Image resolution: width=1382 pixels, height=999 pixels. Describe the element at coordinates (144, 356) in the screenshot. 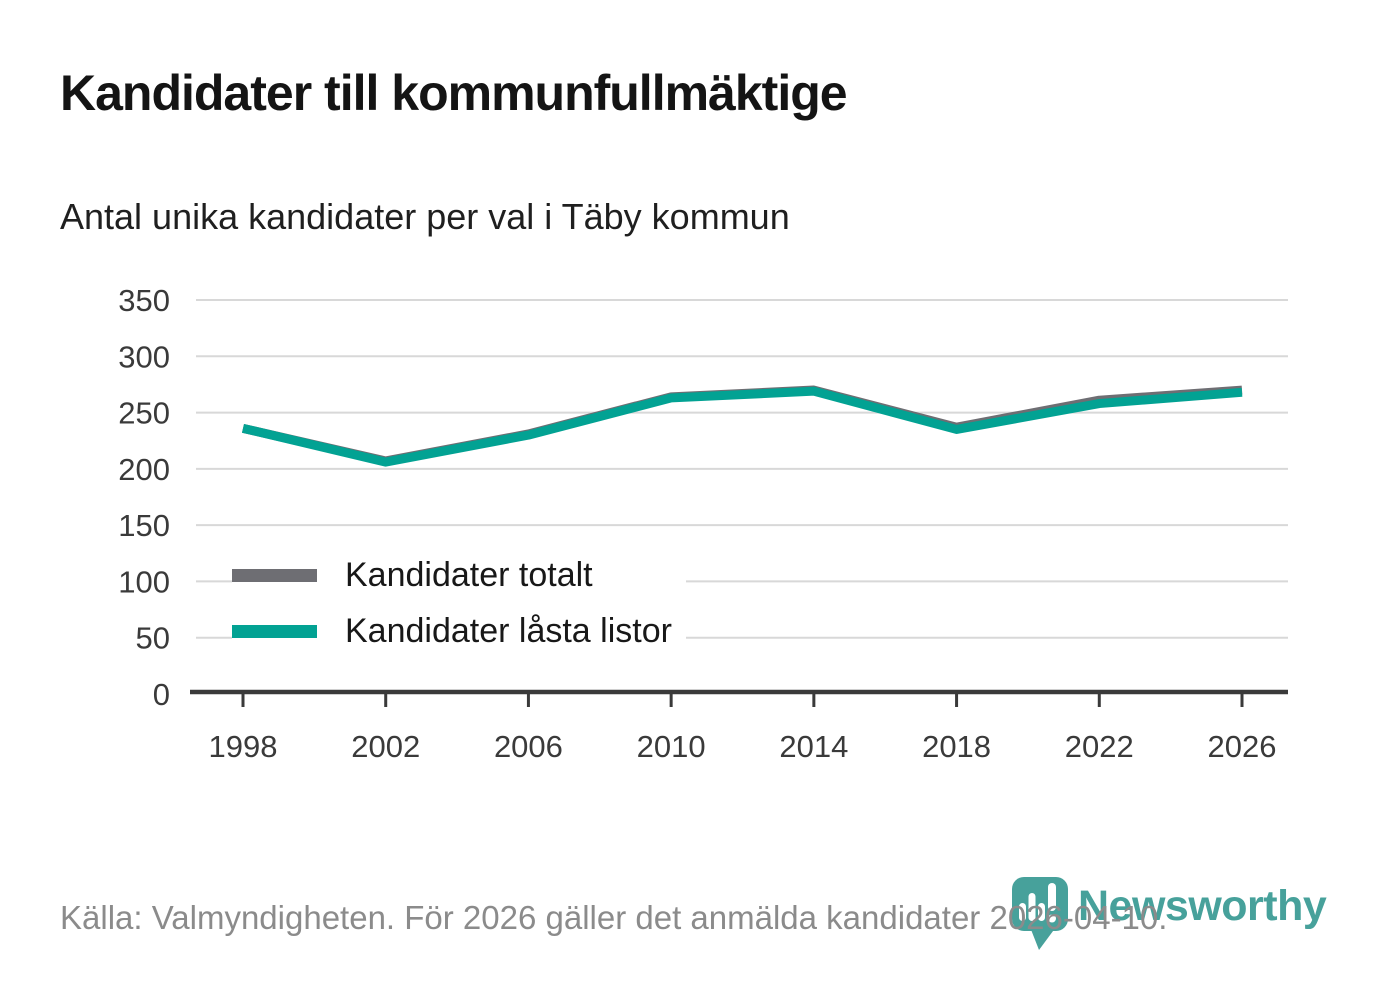

I see `y-tick-label: 300` at that location.